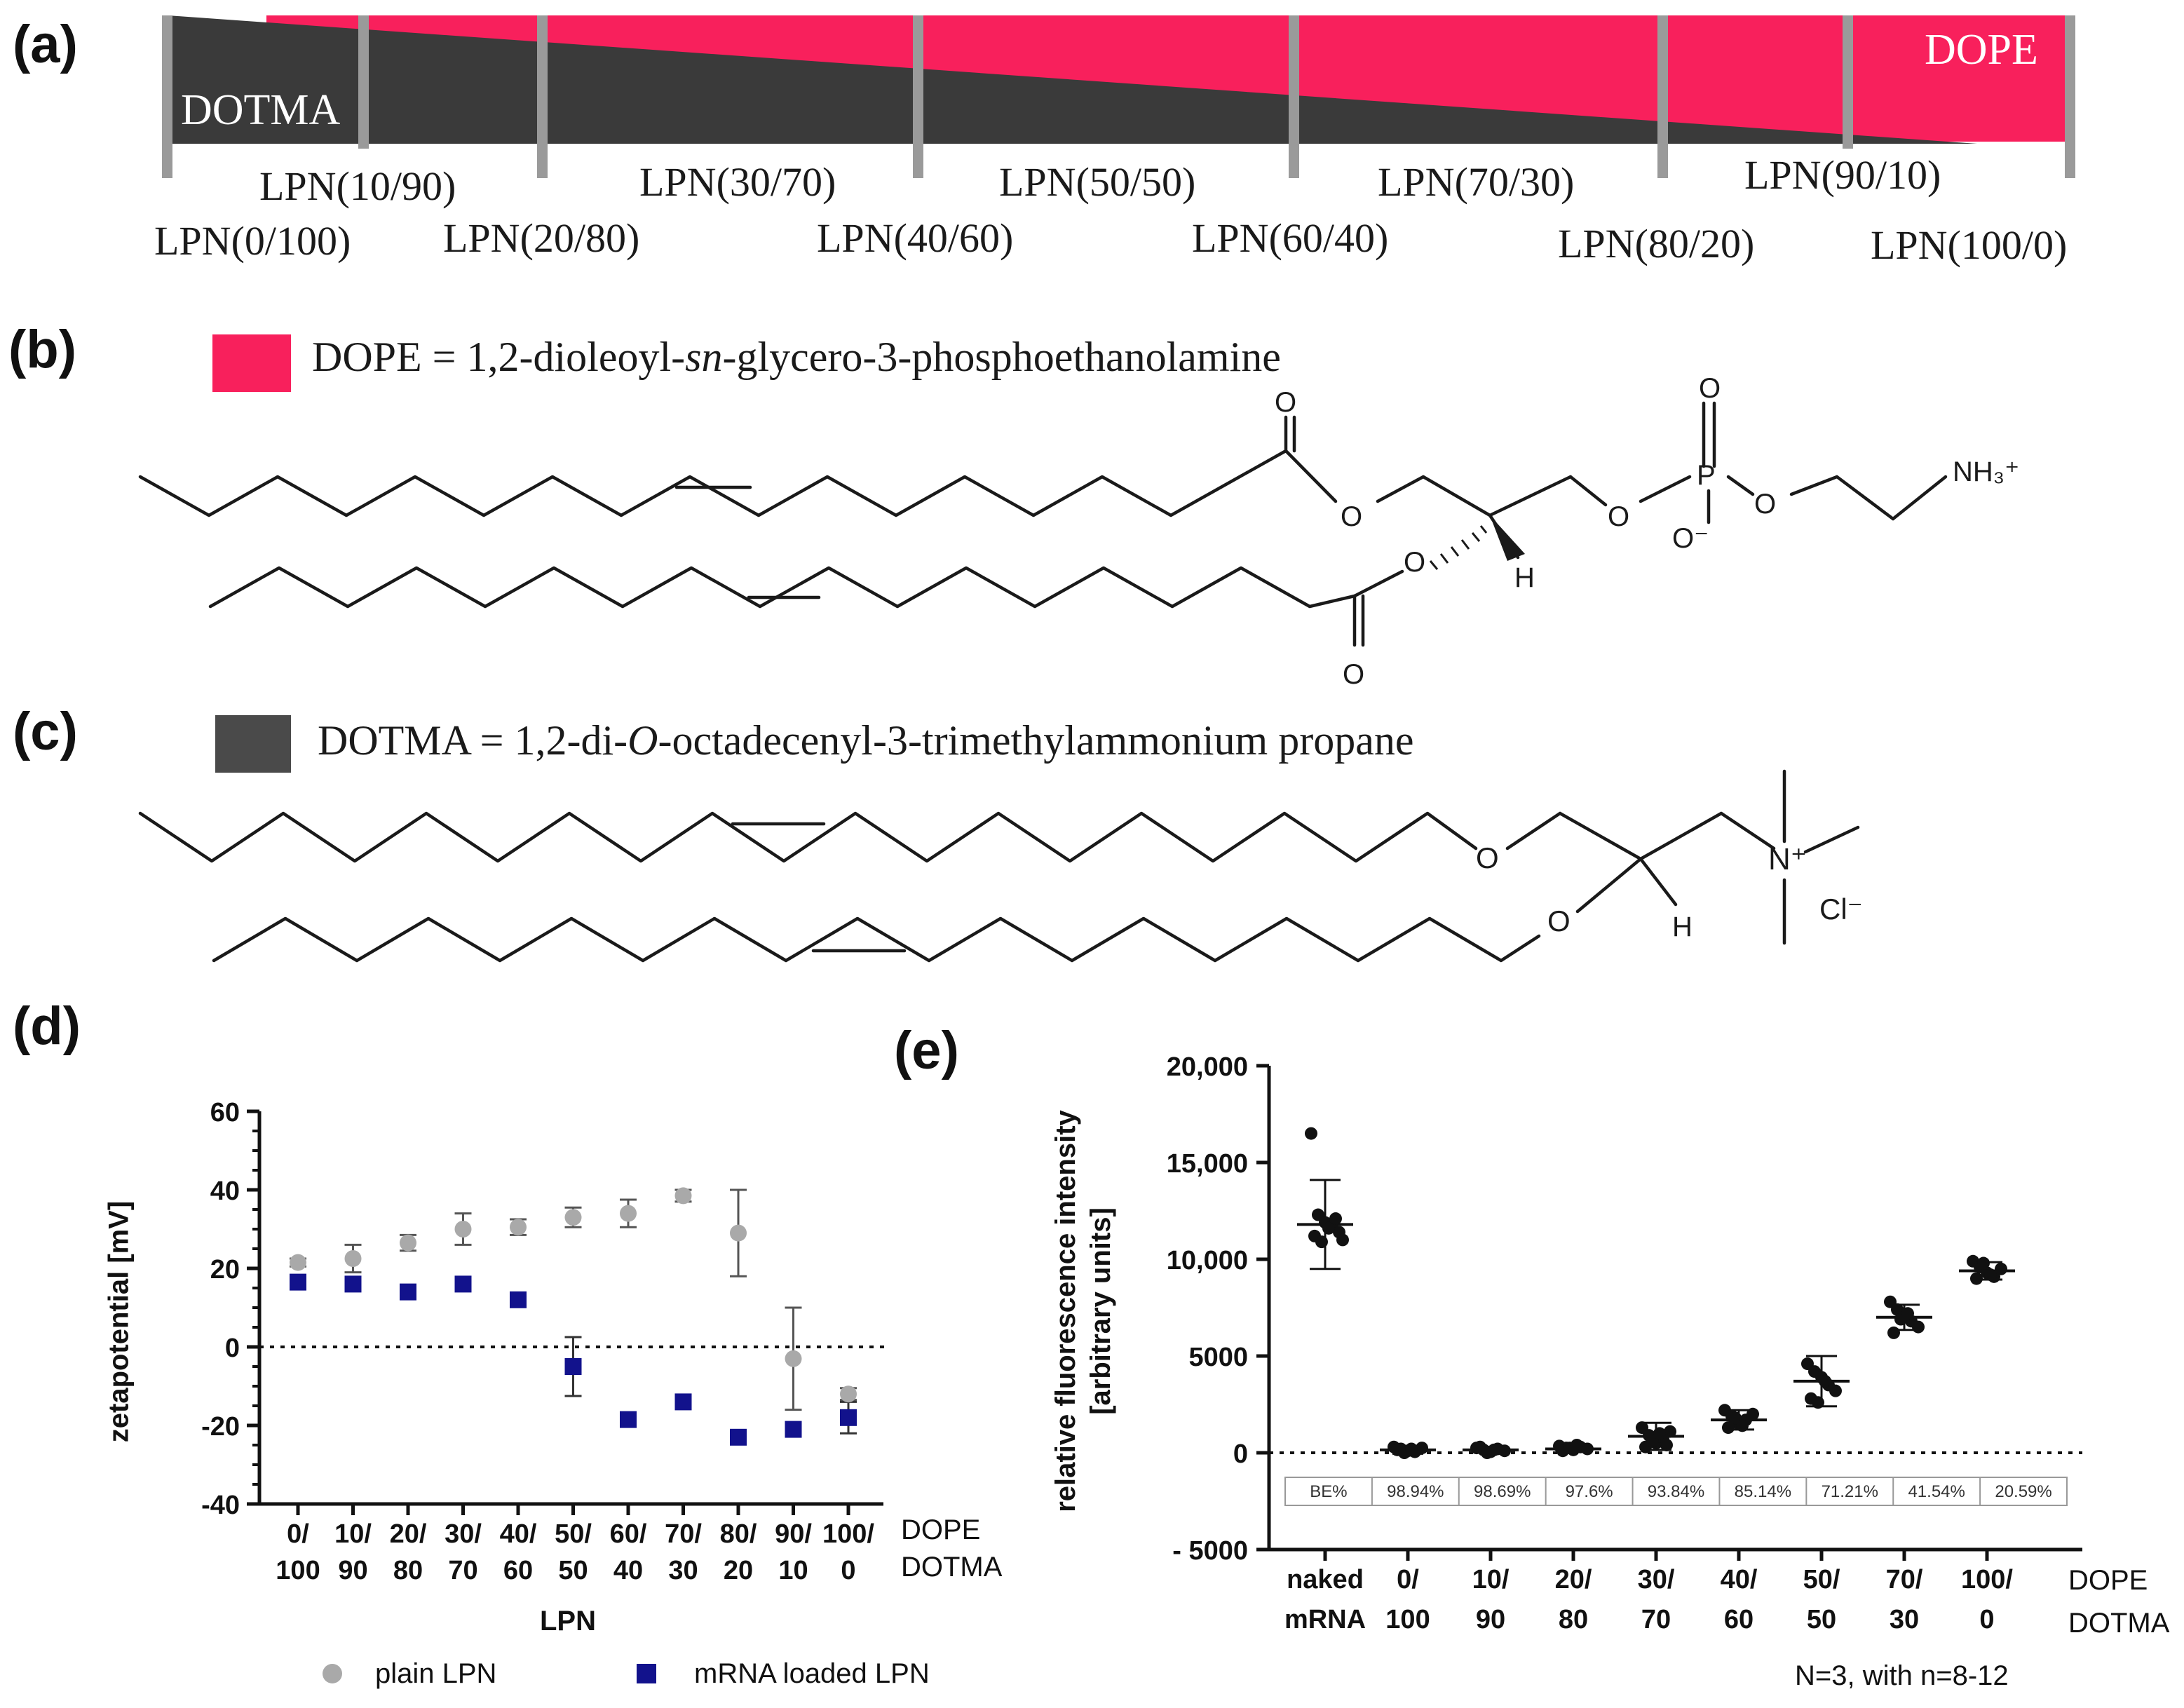 Image resolution: width=2184 pixels, height=1708 pixels. What do you see at coordinates (915, 238) in the screenshot?
I see `lpn-label-40-60: LPN(40/60)` at bounding box center [915, 238].